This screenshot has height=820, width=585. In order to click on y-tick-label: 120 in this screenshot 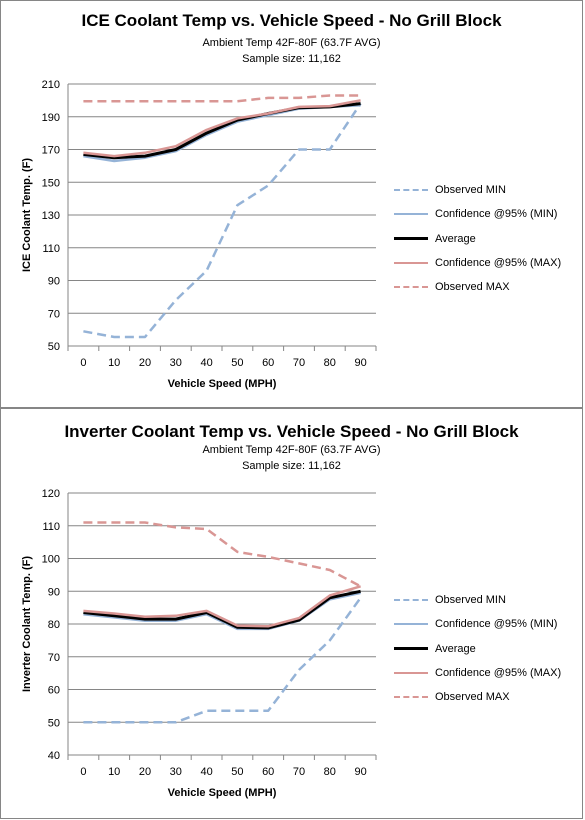, I will do `click(51, 494)`.